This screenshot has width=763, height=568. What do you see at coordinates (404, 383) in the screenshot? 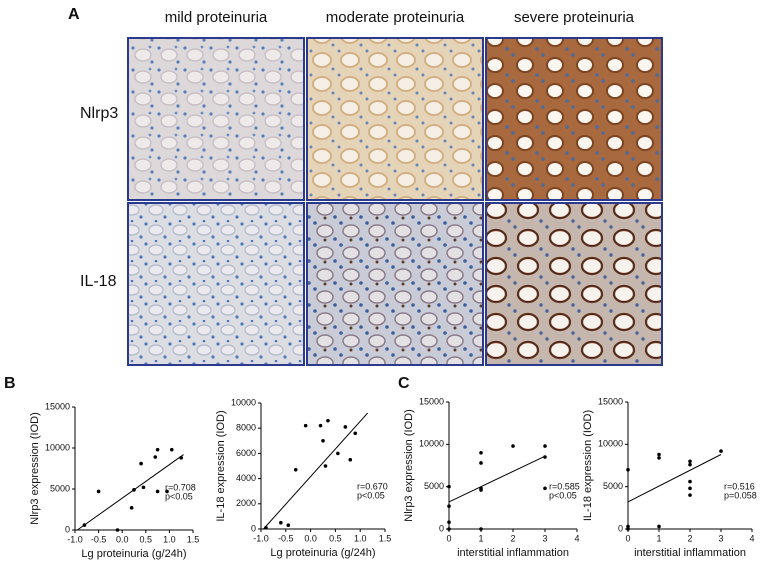
I see `panel-label: C` at bounding box center [404, 383].